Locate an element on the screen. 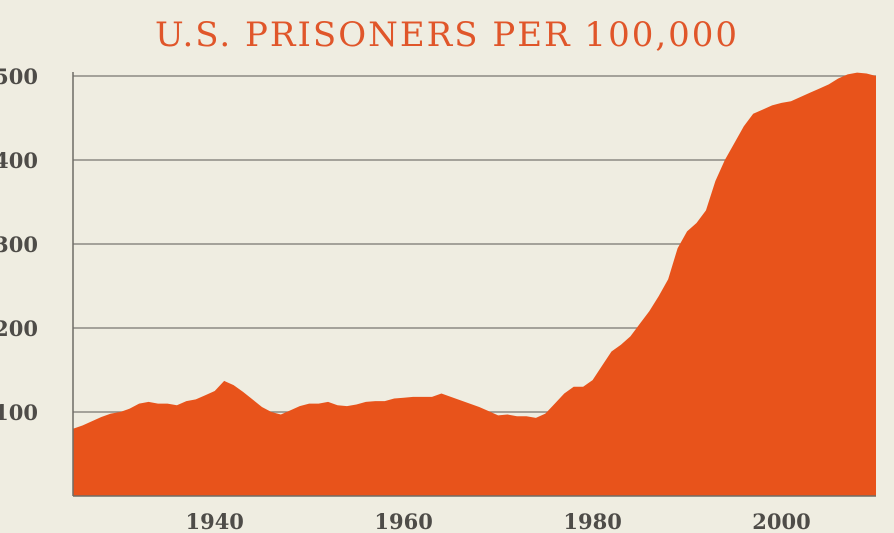 The width and height of the screenshot is (894, 533). y-tick-label-300: 300 is located at coordinates (19, 244).